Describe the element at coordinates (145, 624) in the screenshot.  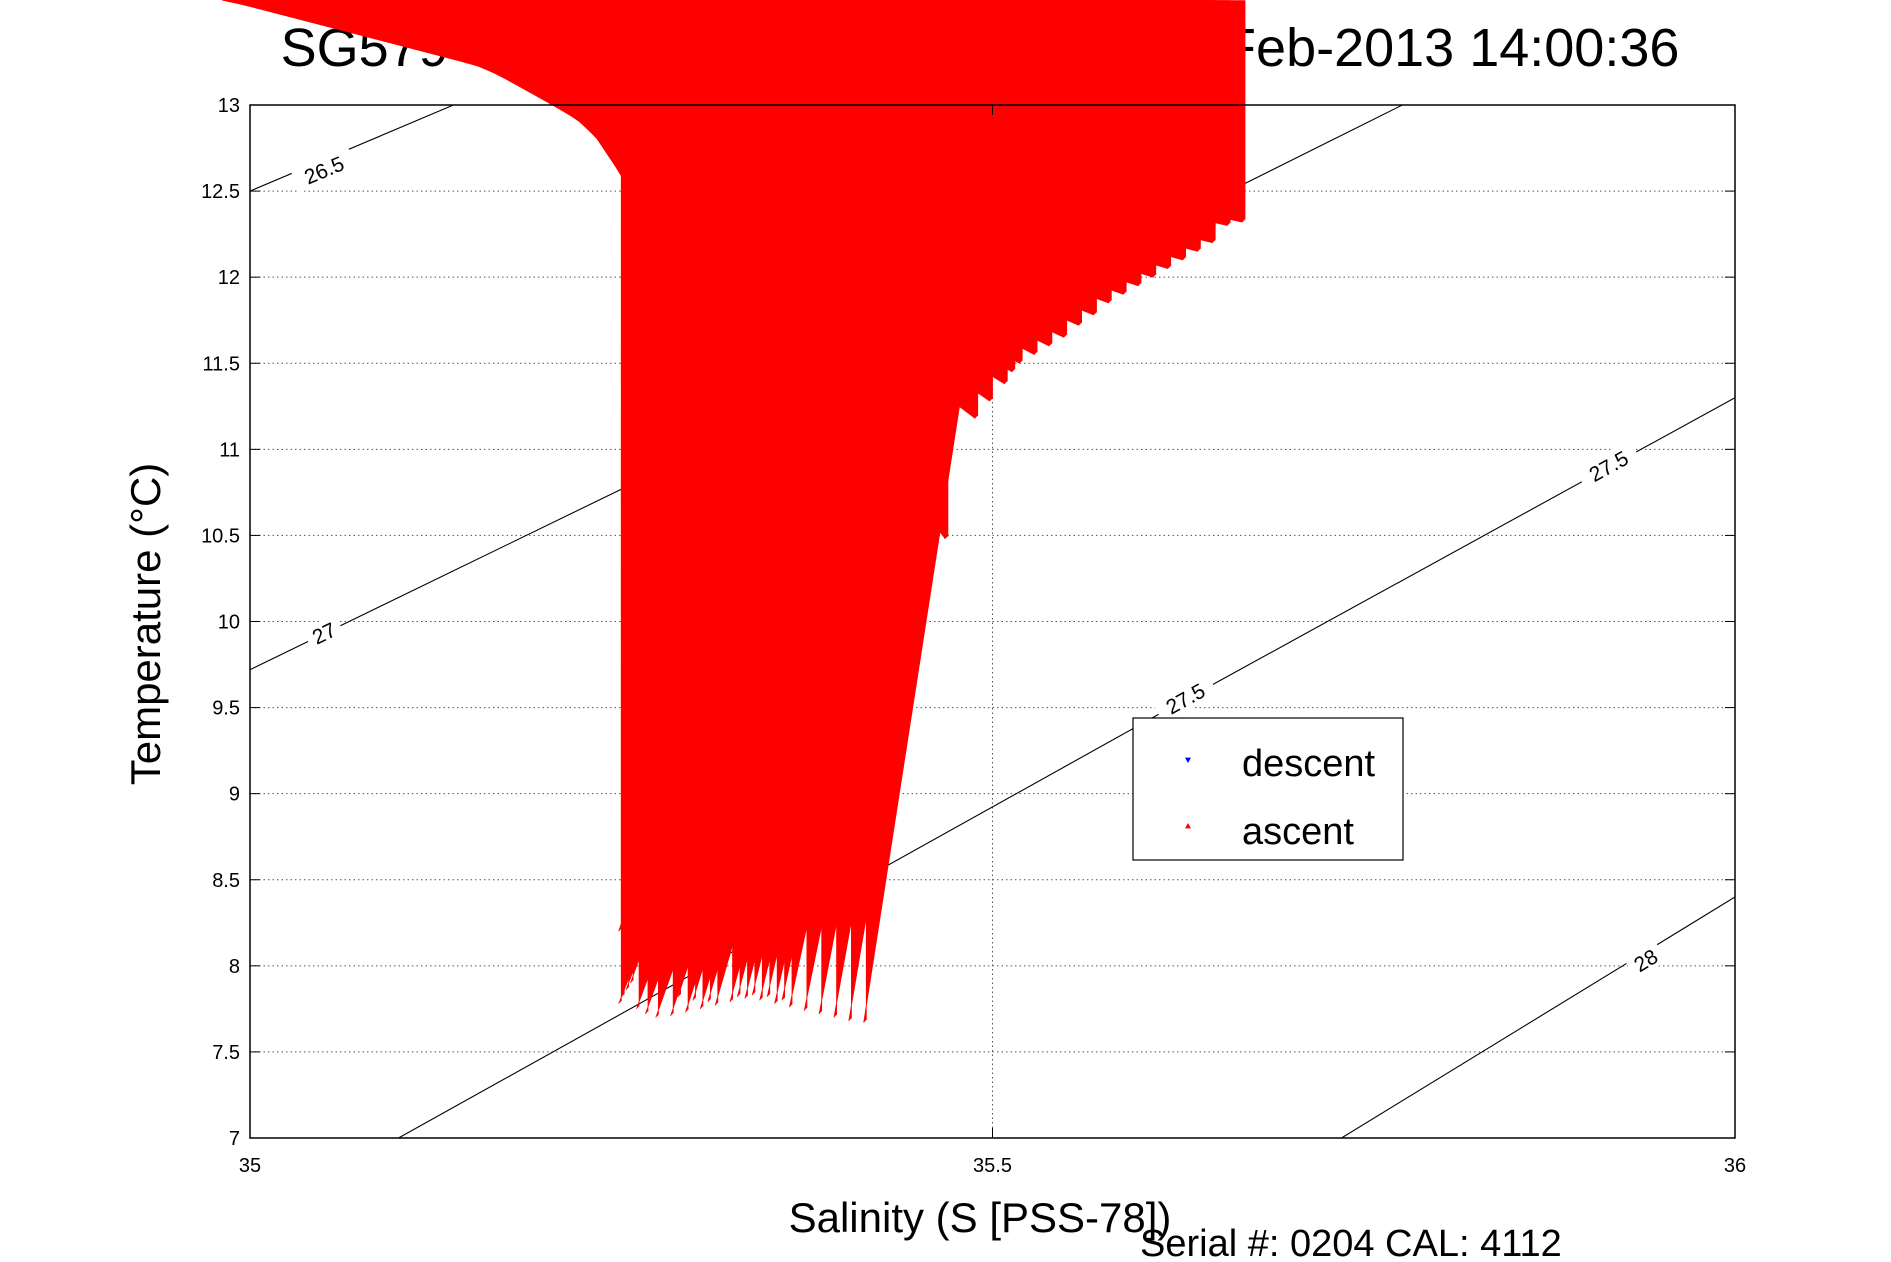
I see `y-axis-label: Temperature (°C)` at that location.